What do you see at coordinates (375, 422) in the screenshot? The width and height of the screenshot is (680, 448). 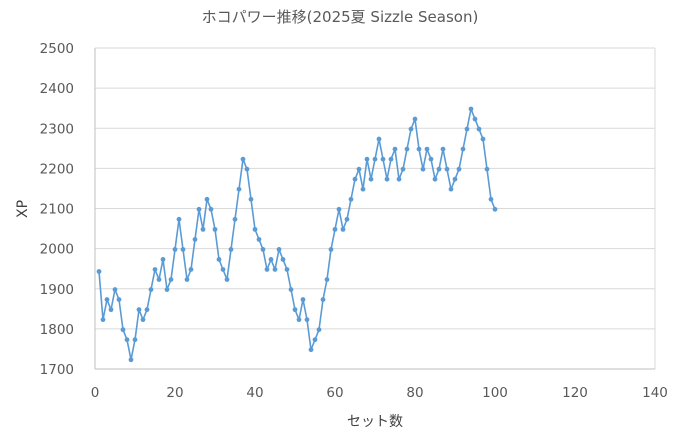 I see `x-axis-title: セット数` at bounding box center [375, 422].